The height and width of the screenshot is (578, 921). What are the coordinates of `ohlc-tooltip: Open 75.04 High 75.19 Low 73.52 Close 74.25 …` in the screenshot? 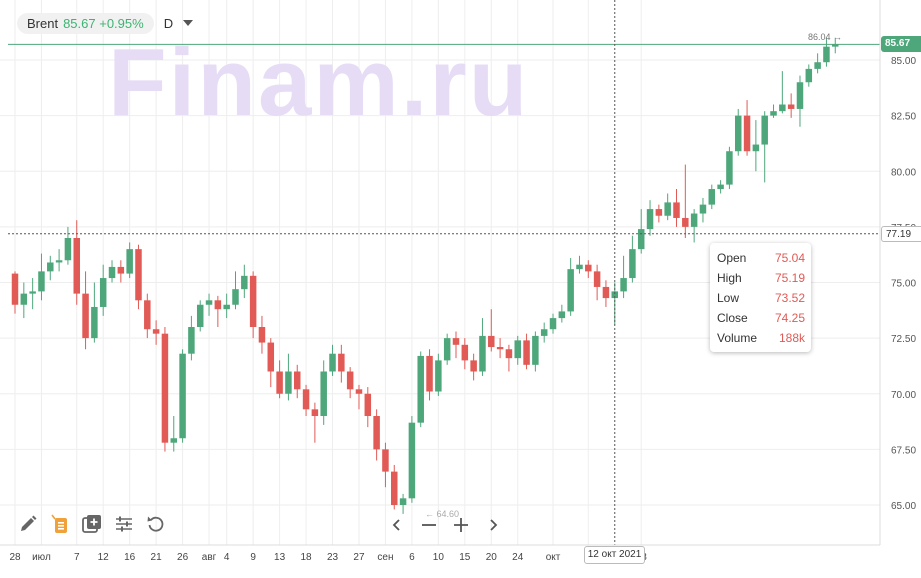 It's located at (760, 297).